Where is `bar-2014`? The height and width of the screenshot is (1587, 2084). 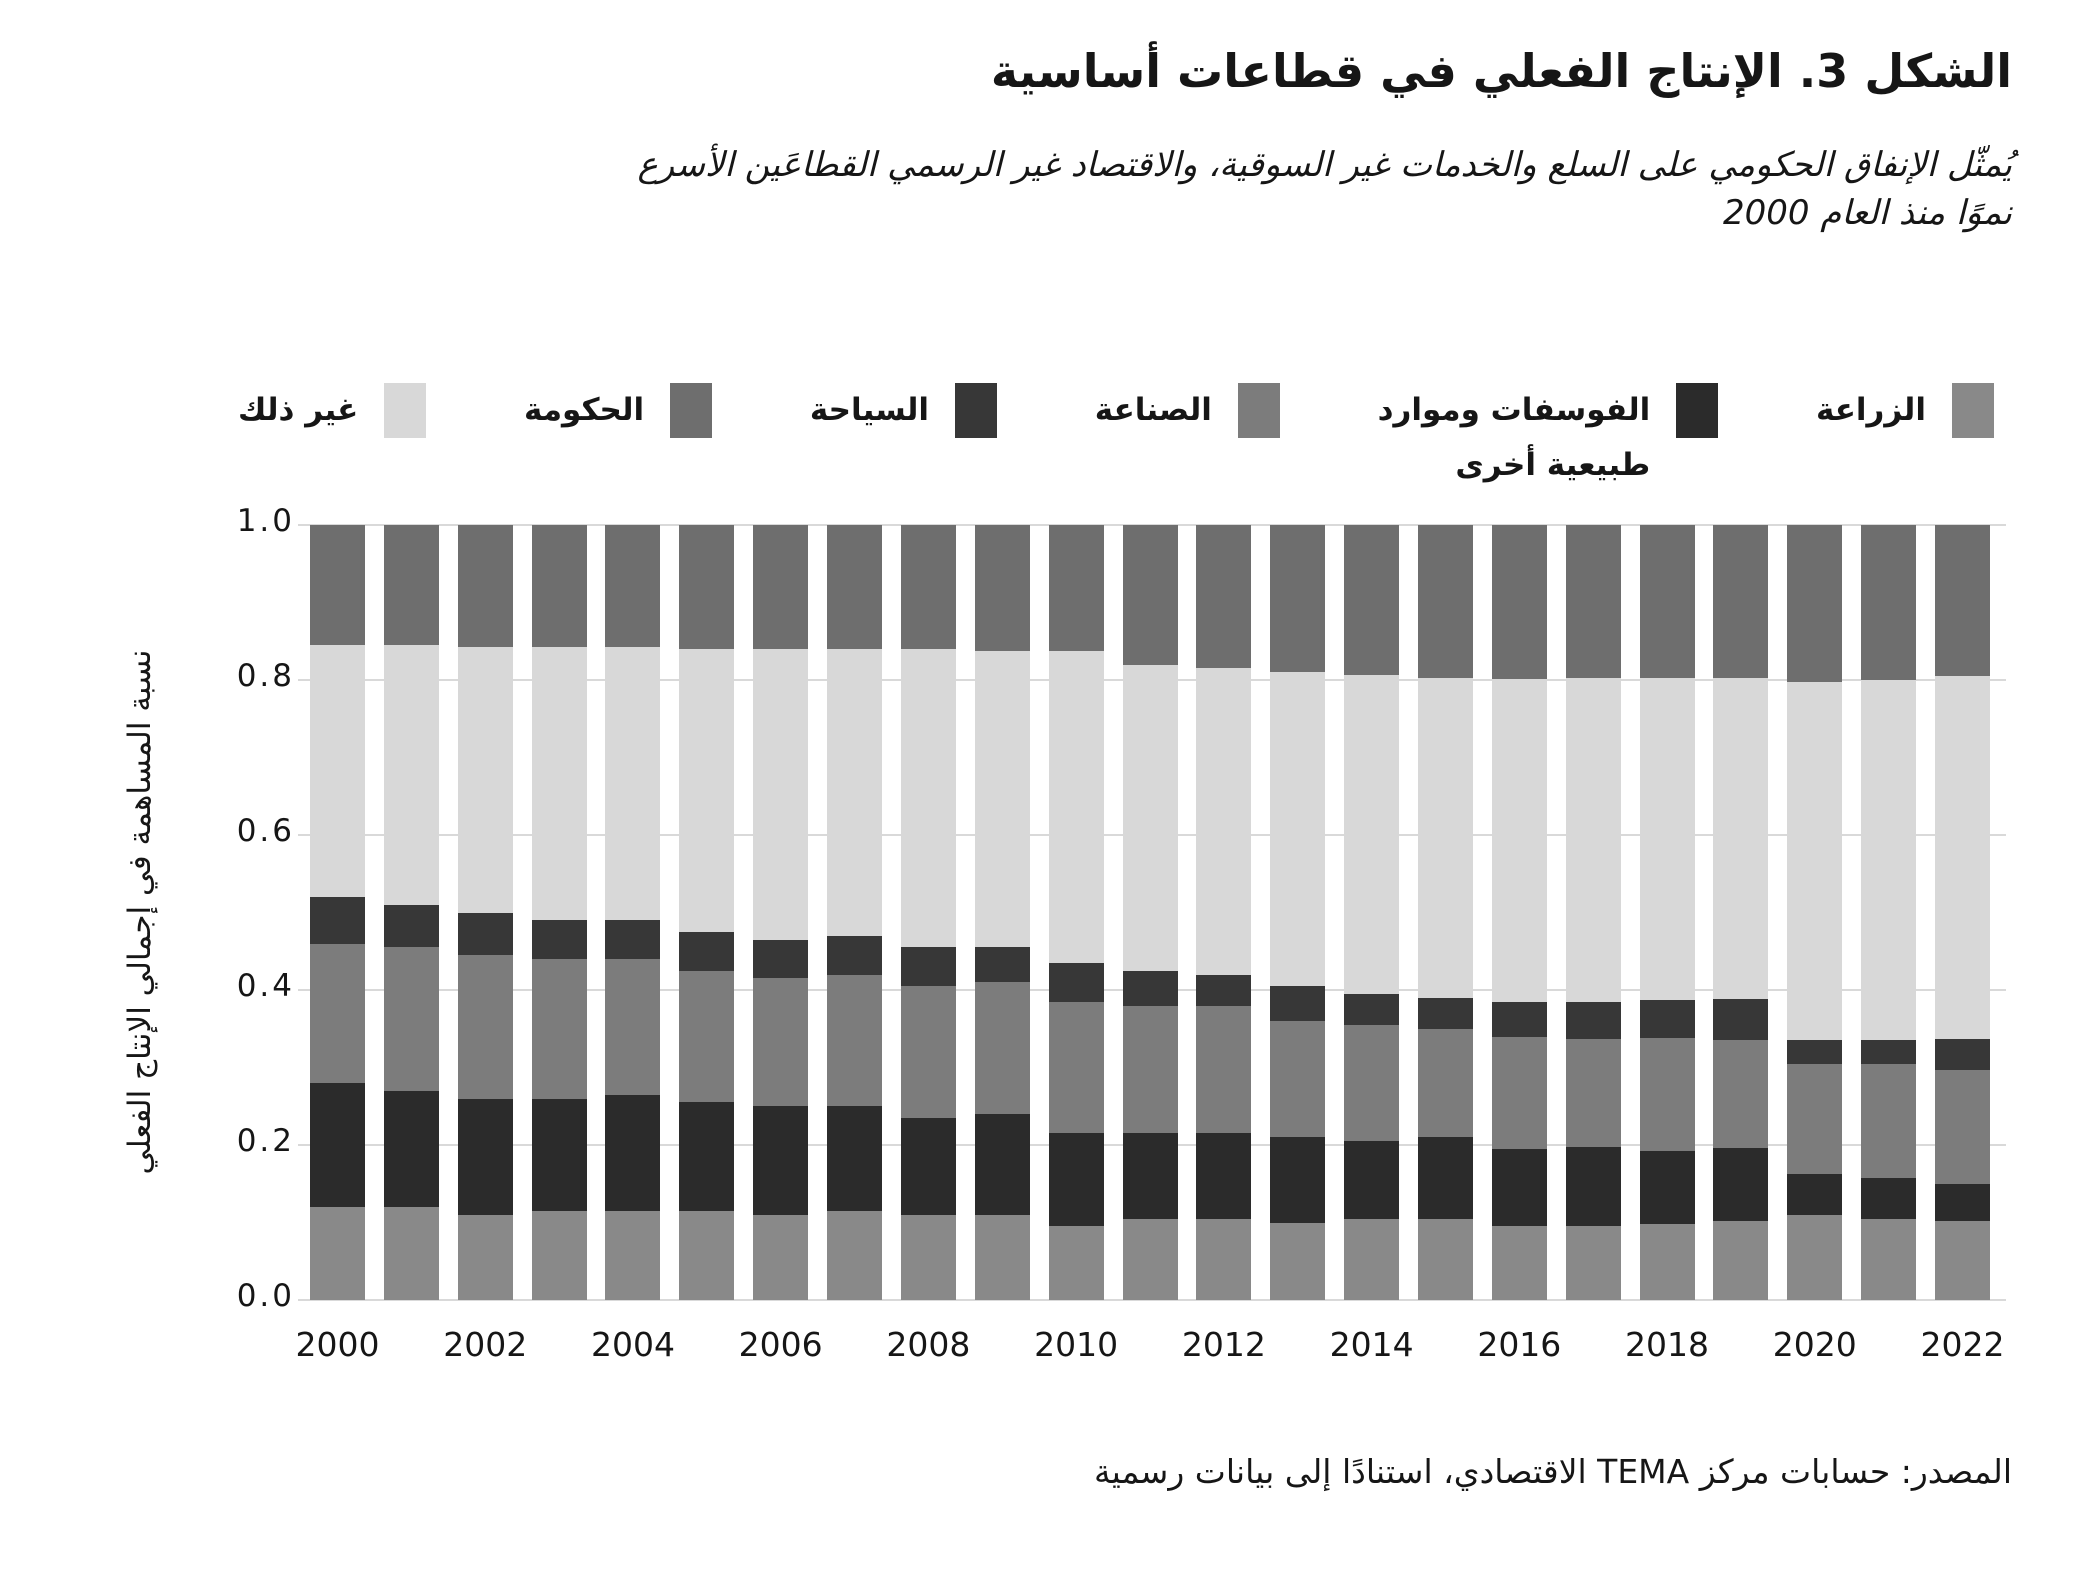
bar-2014 is located at coordinates (1372, 912).